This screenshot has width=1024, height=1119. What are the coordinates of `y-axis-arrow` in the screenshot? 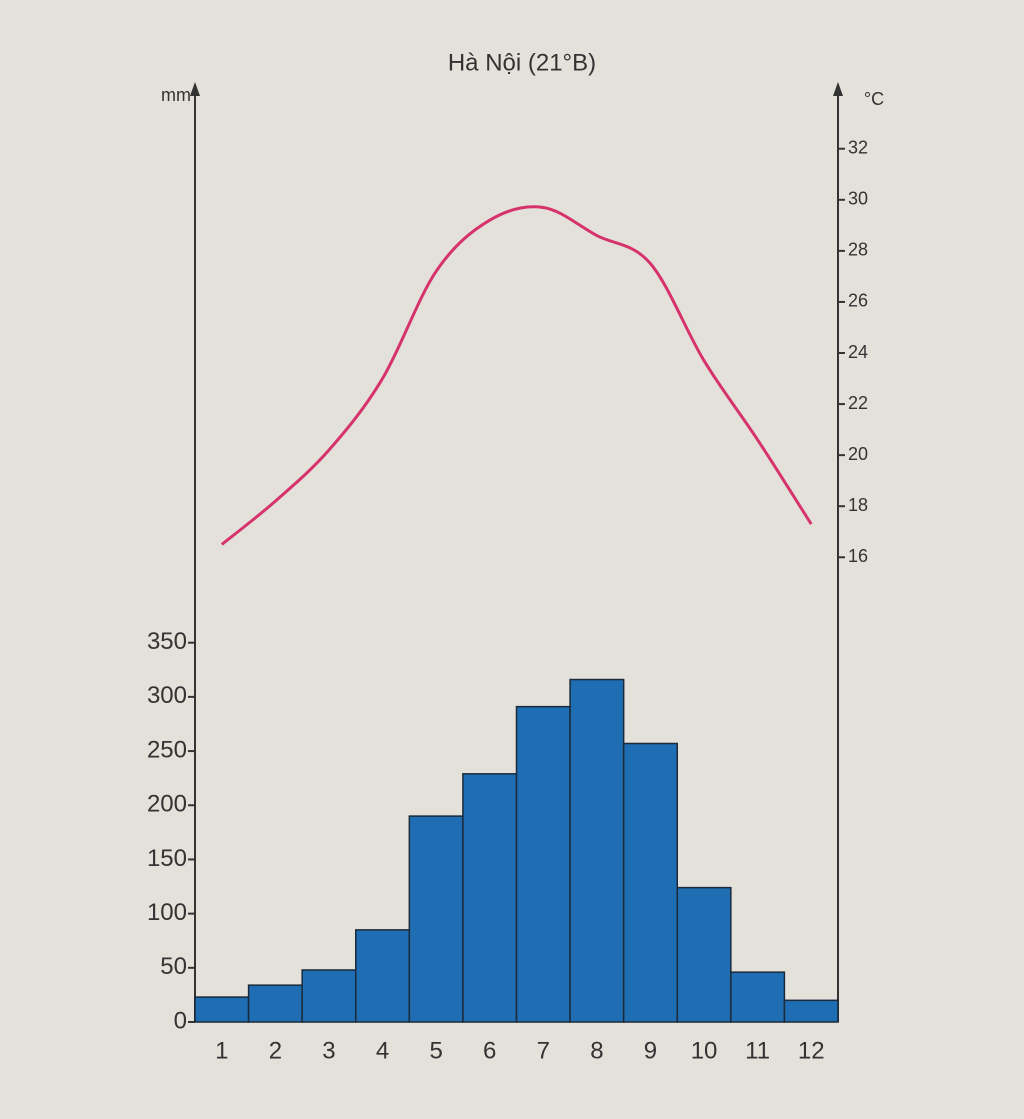 It's located at (195, 89).